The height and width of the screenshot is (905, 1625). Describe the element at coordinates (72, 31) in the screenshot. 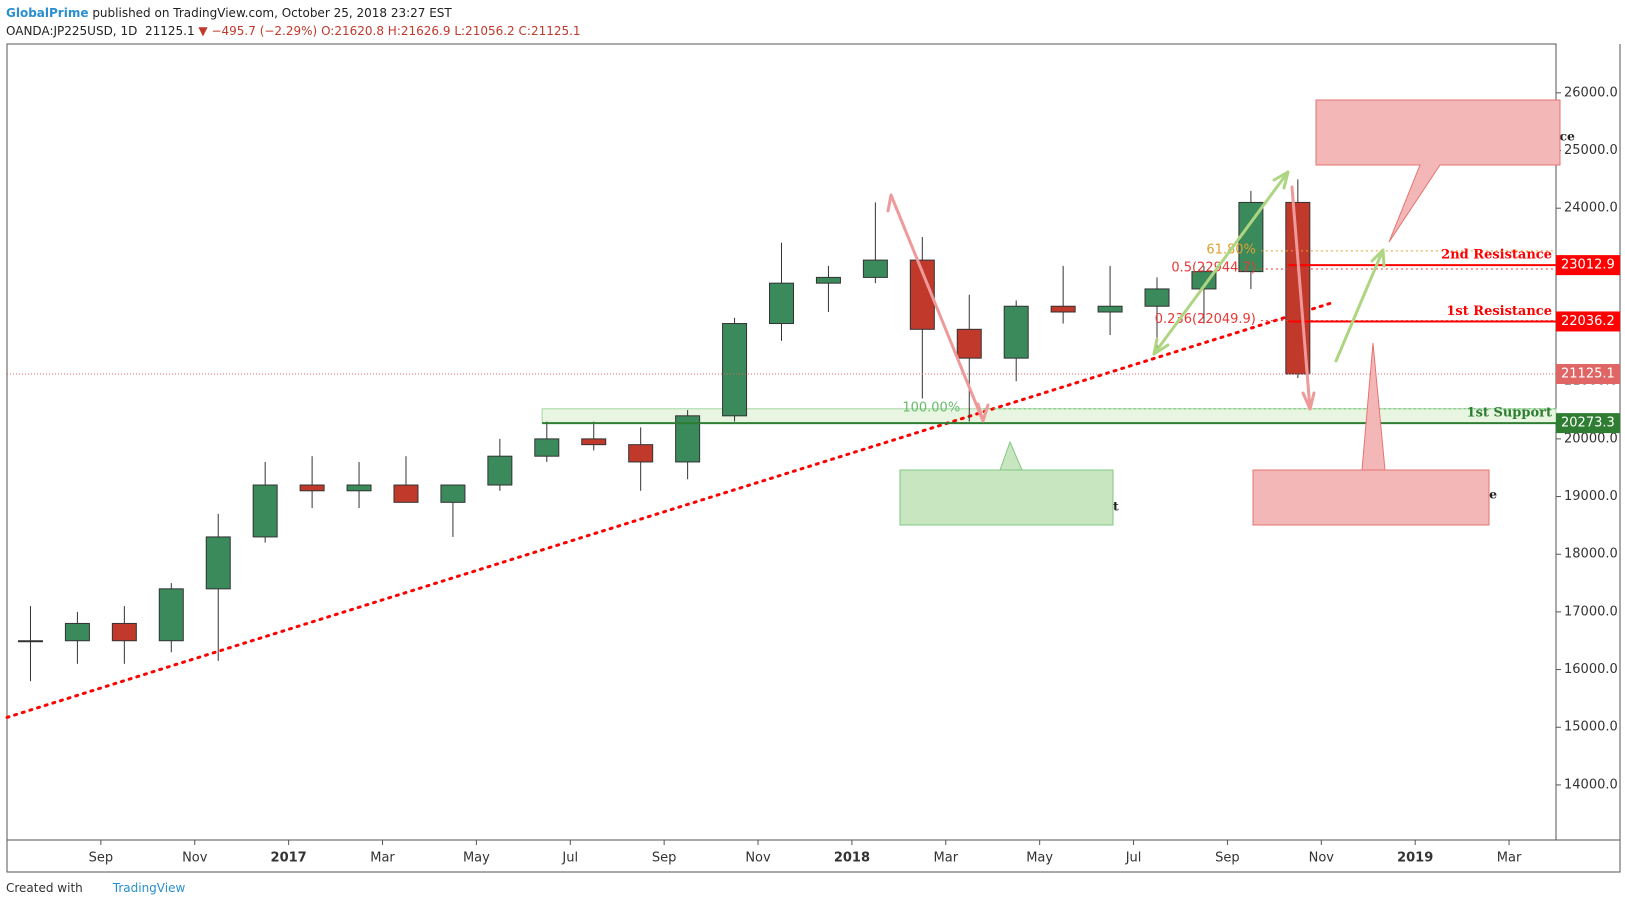

I see `symbol: OANDA:JP225USD, 1D` at that location.